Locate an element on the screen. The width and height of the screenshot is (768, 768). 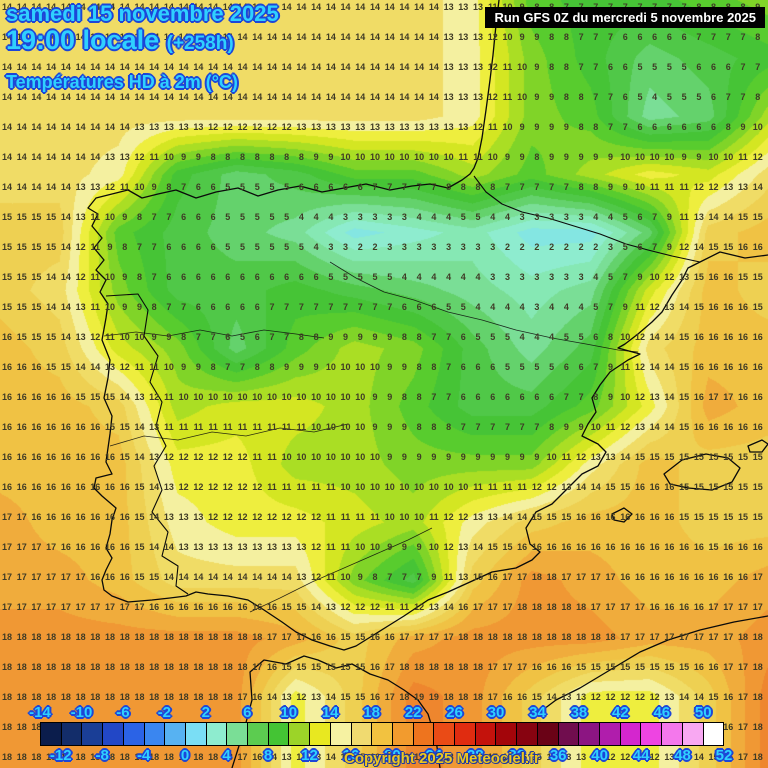
legend-tick-label: 44 is located at coordinates (641, 755).